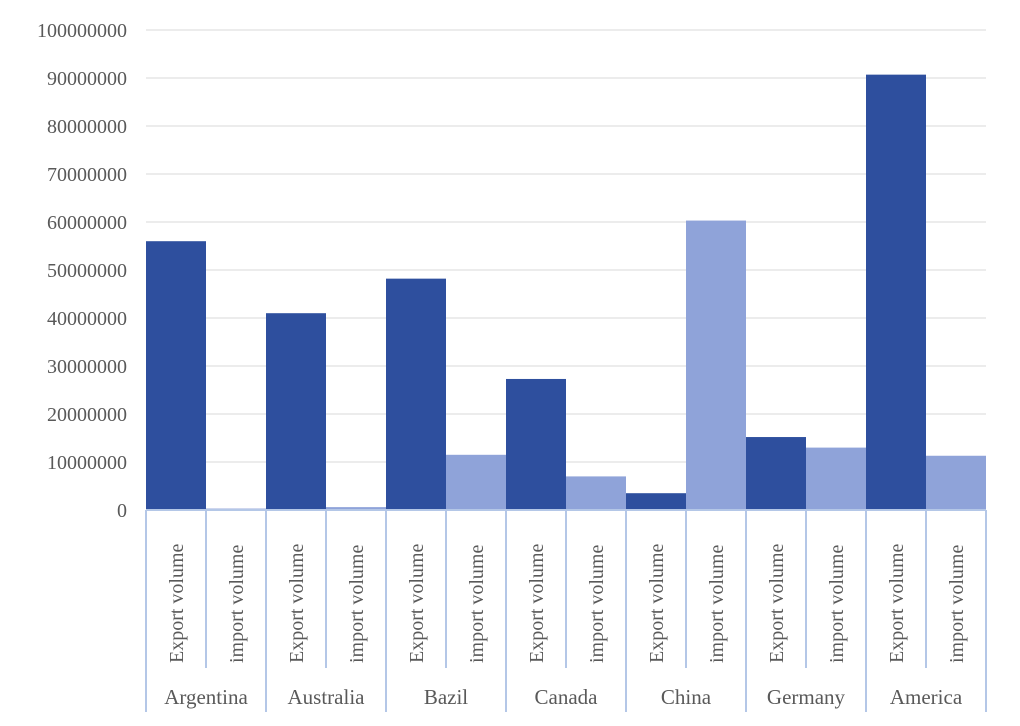  I want to click on group-label: Australia, so click(327, 697).